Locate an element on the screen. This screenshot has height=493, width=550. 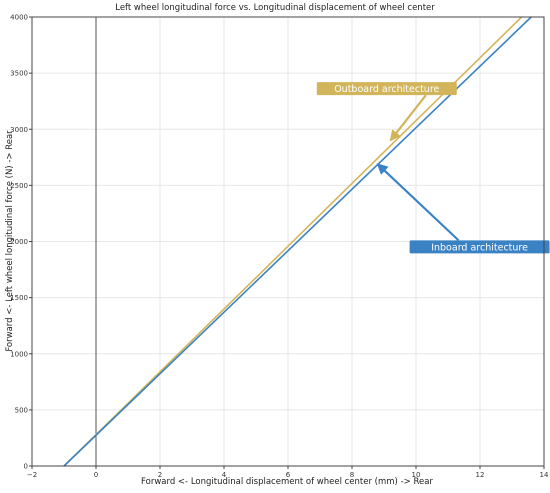
x-tick-label: 6 is located at coordinates (288, 475).